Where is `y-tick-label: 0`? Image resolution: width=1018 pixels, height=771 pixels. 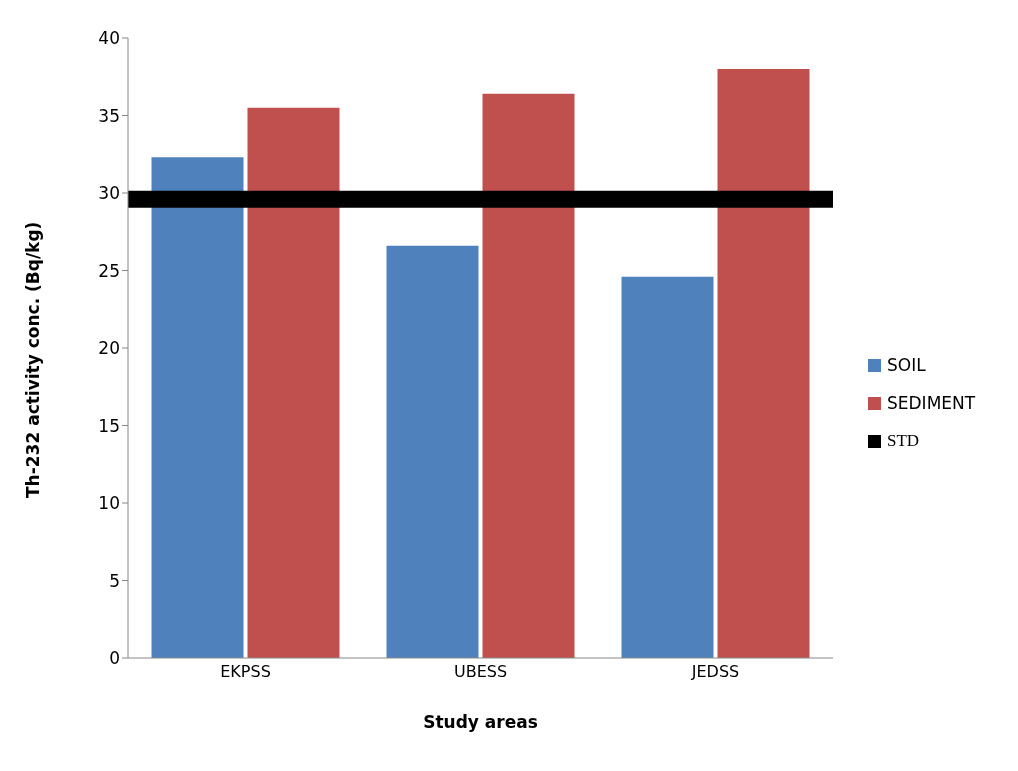
y-tick-label: 0 is located at coordinates (114, 658).